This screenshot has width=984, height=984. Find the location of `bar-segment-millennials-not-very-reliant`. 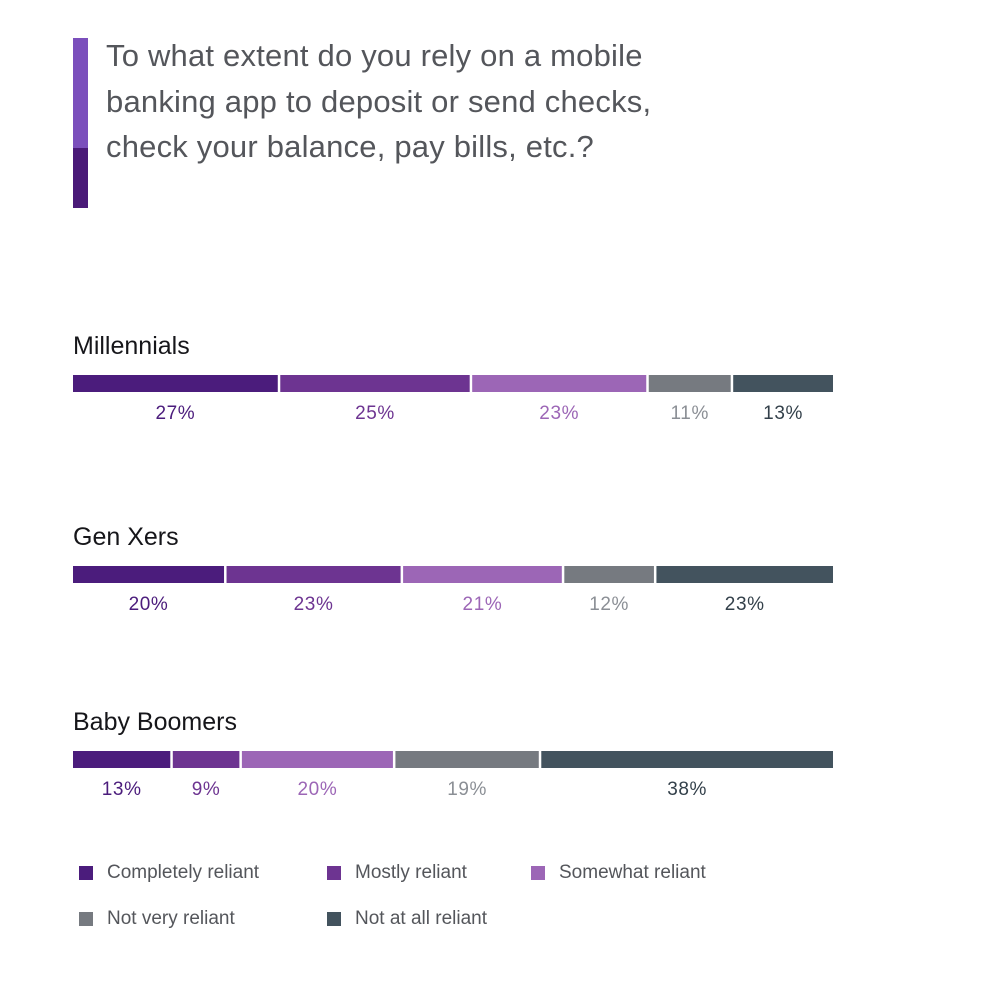

bar-segment-millennials-not-very-reliant is located at coordinates (689, 383).